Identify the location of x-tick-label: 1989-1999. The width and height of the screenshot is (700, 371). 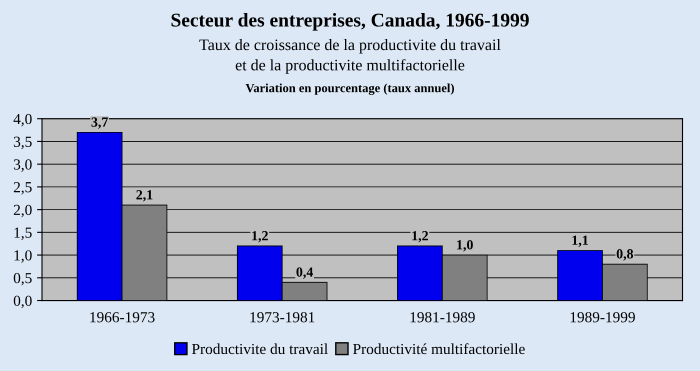
(602, 317).